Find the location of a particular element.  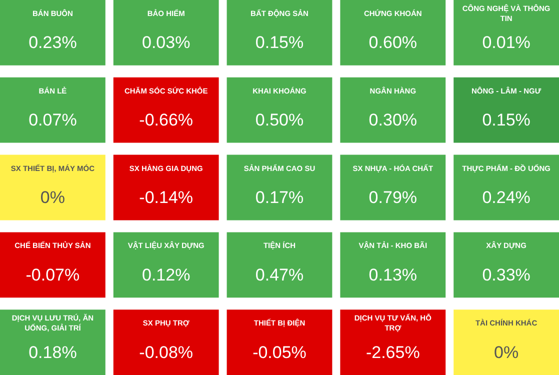

data-label: 0.60% is located at coordinates (392, 42).